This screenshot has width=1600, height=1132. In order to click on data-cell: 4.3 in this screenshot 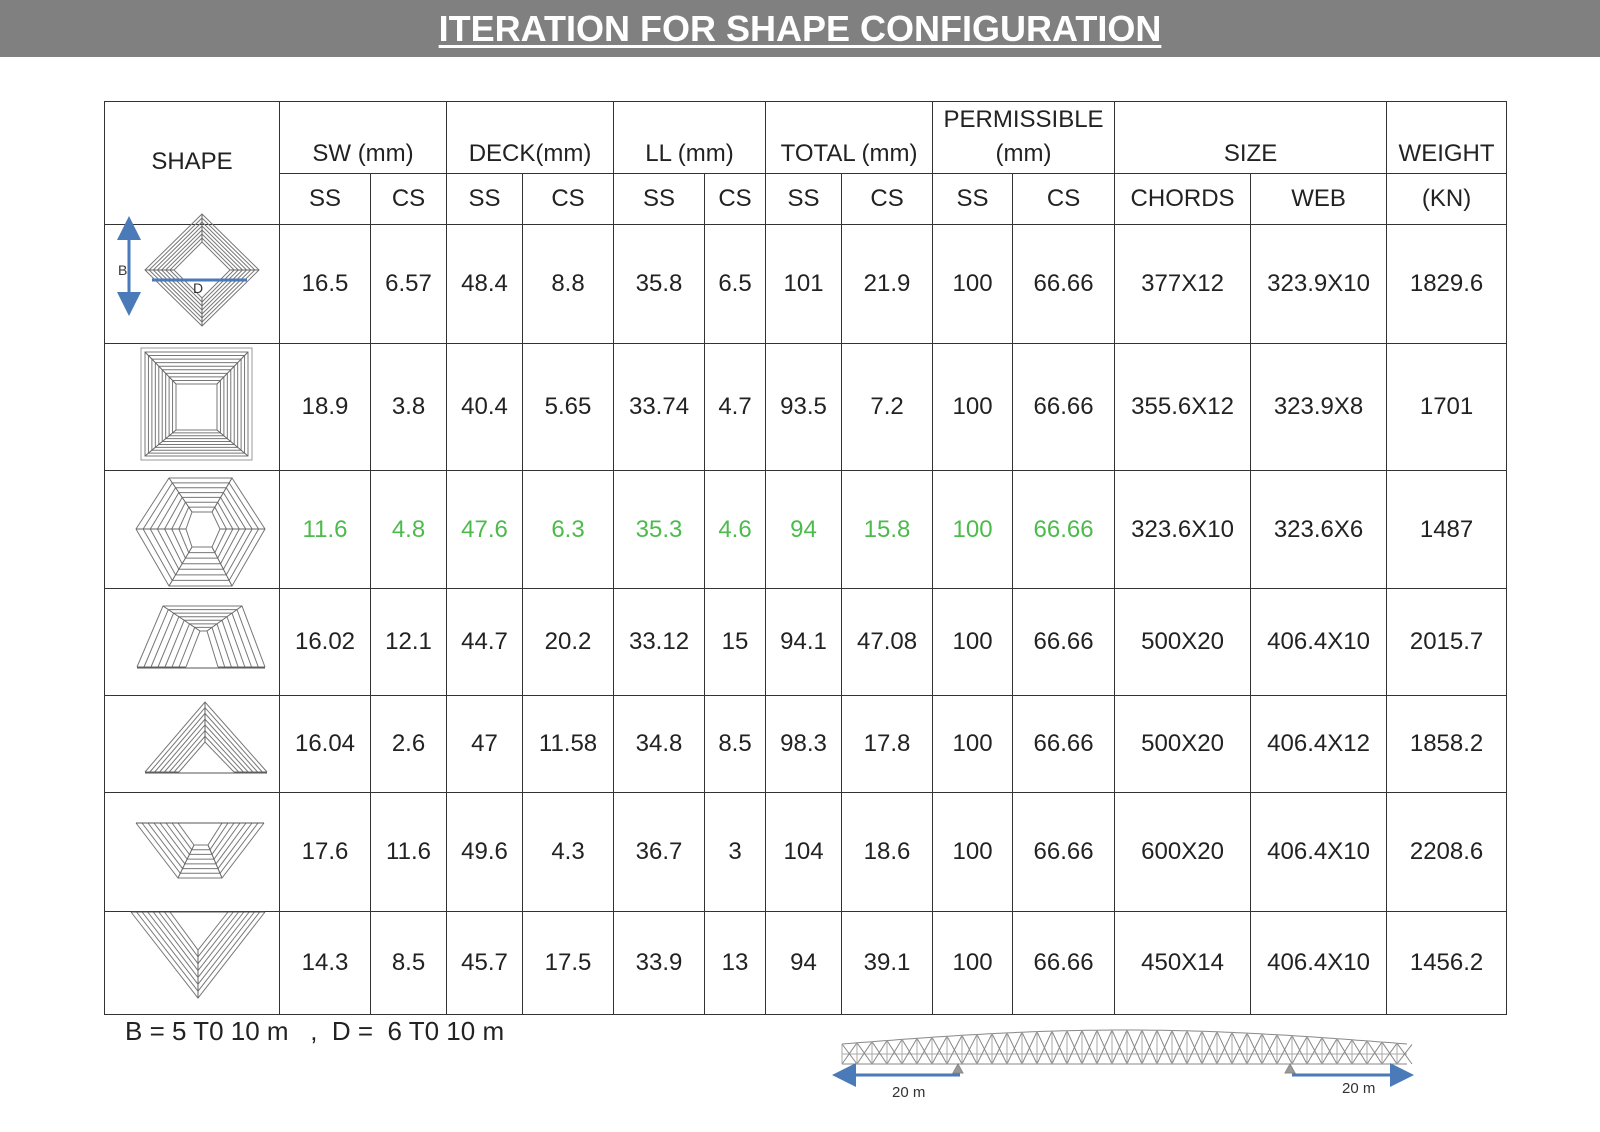, I will do `click(568, 852)`.